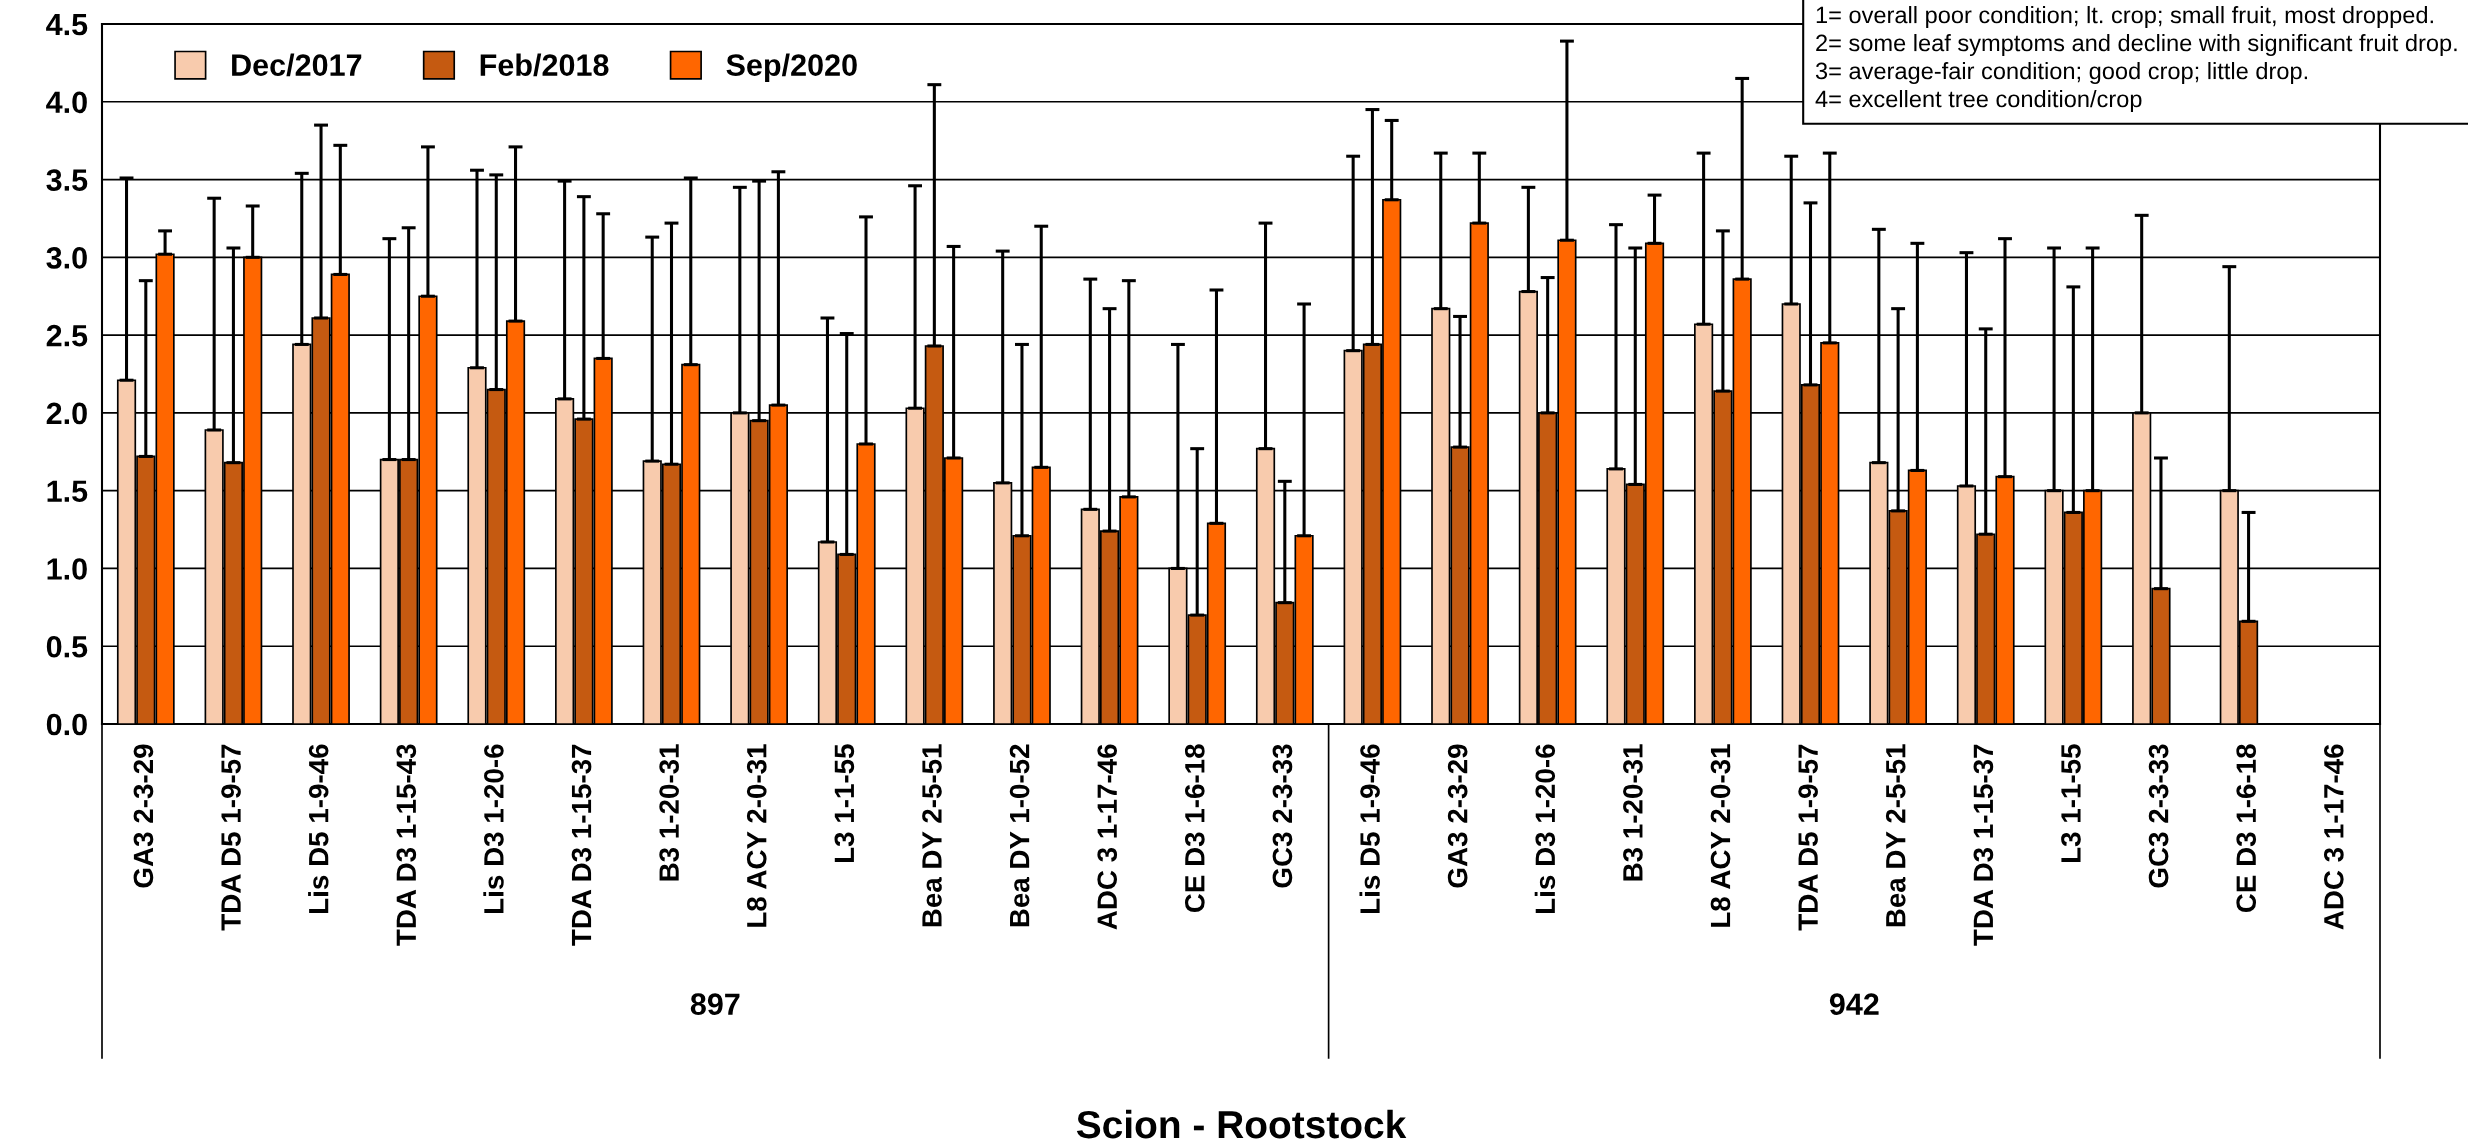  Describe the element at coordinates (67, 335) in the screenshot. I see `y-tick-label: 2.5` at that location.